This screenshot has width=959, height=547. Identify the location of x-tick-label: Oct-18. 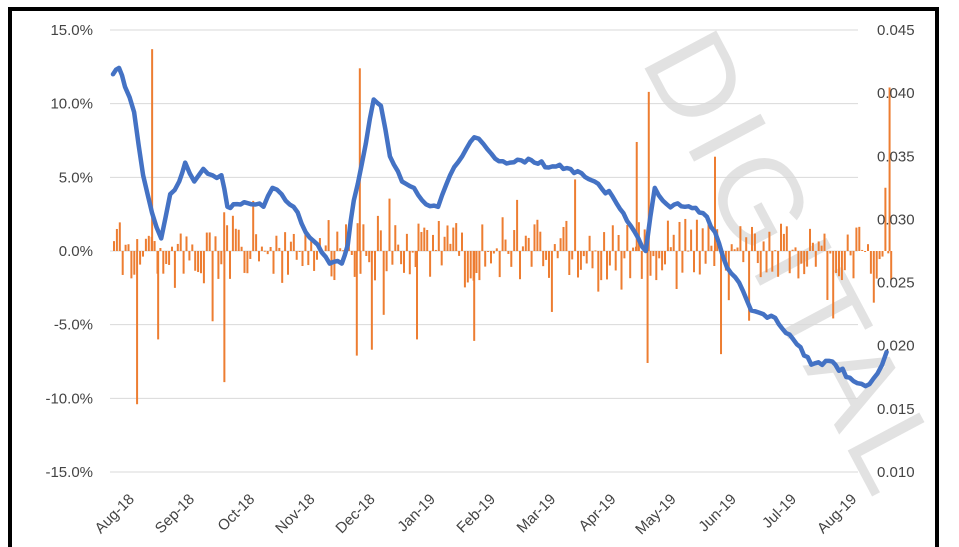
(236, 513).